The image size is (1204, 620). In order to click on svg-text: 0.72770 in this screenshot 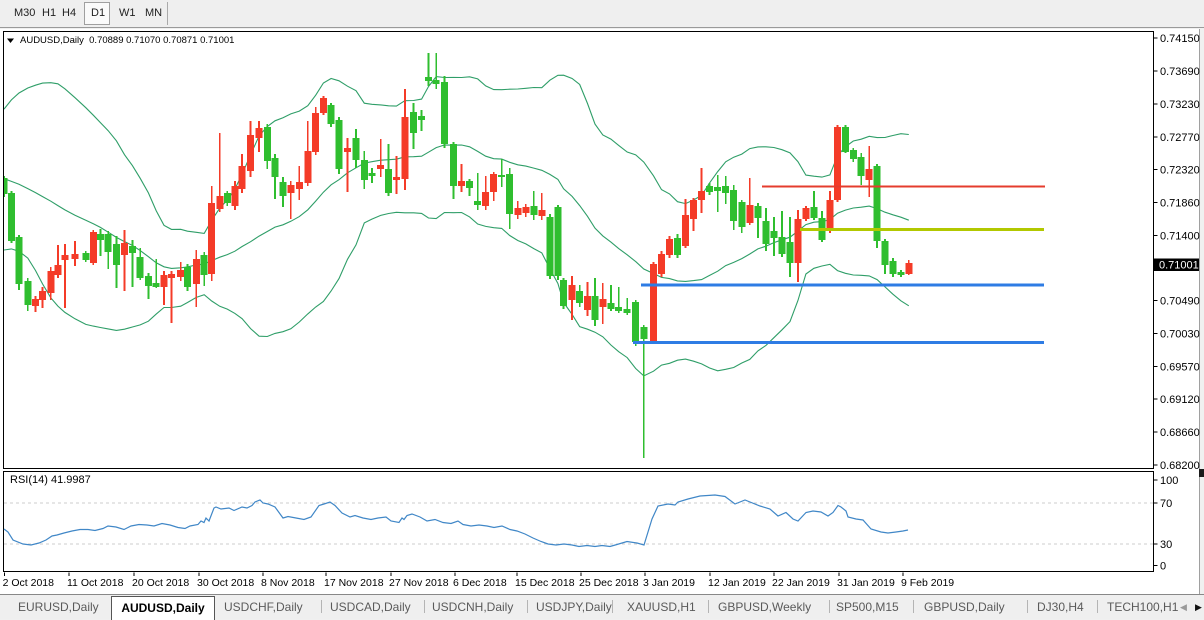, I will do `click(1180, 138)`.